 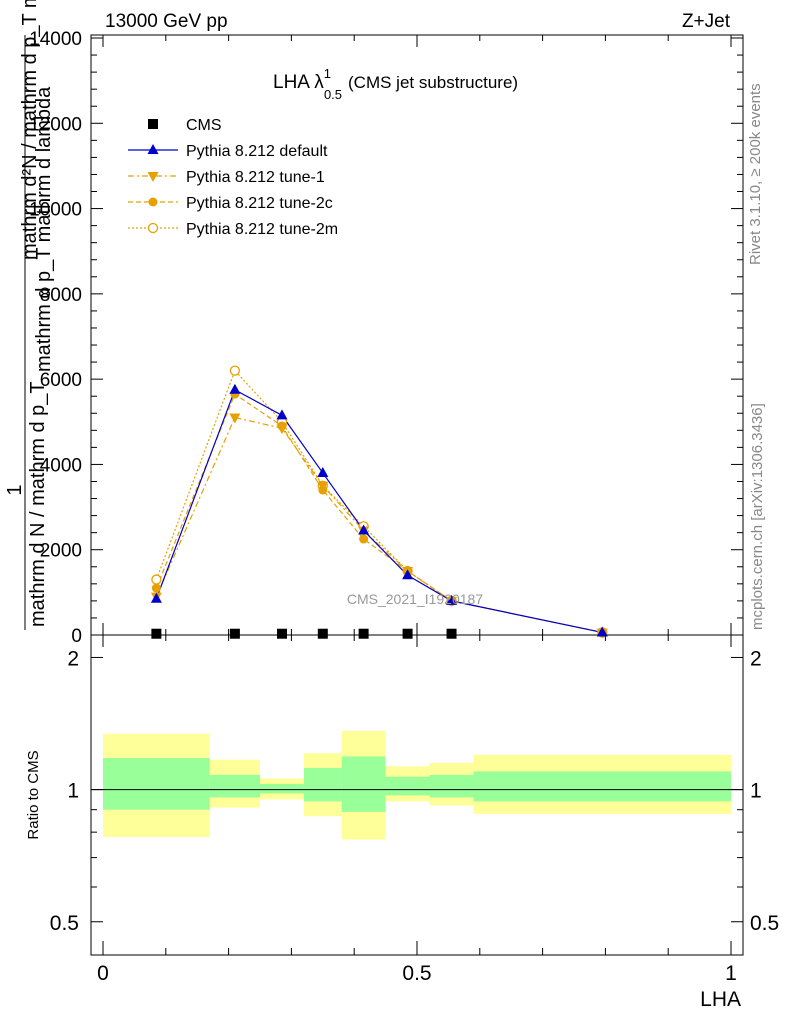 I want to click on legend-label-tune2m: Pythia 8.212 tune-2m, so click(x=262, y=229).